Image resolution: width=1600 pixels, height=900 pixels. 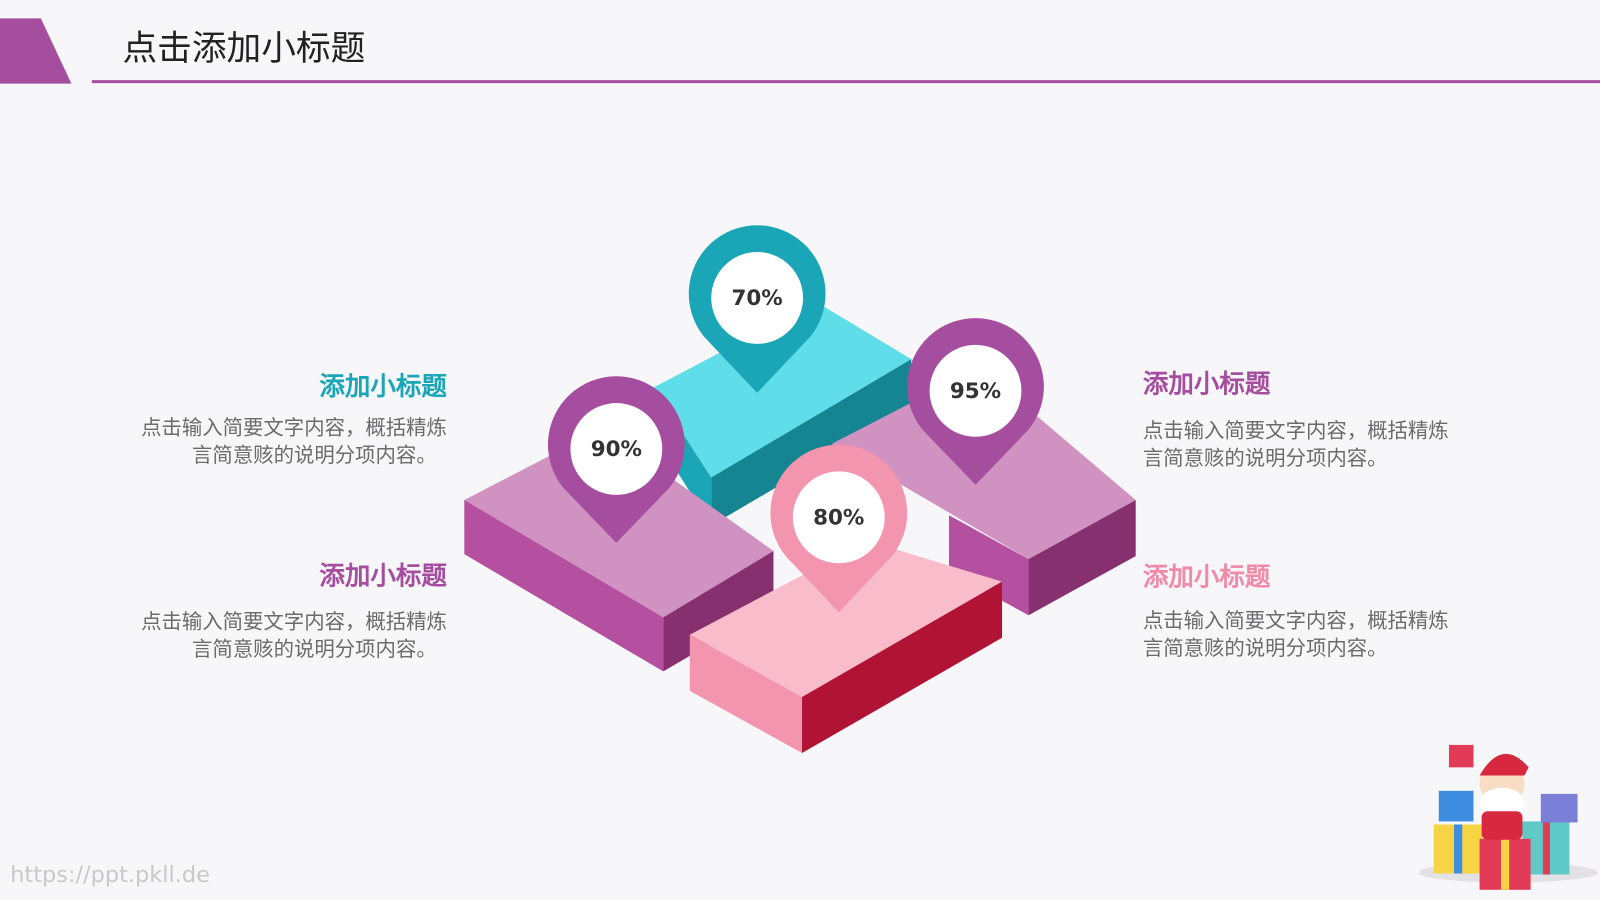 I want to click on pin: 95%, so click(x=975, y=401).